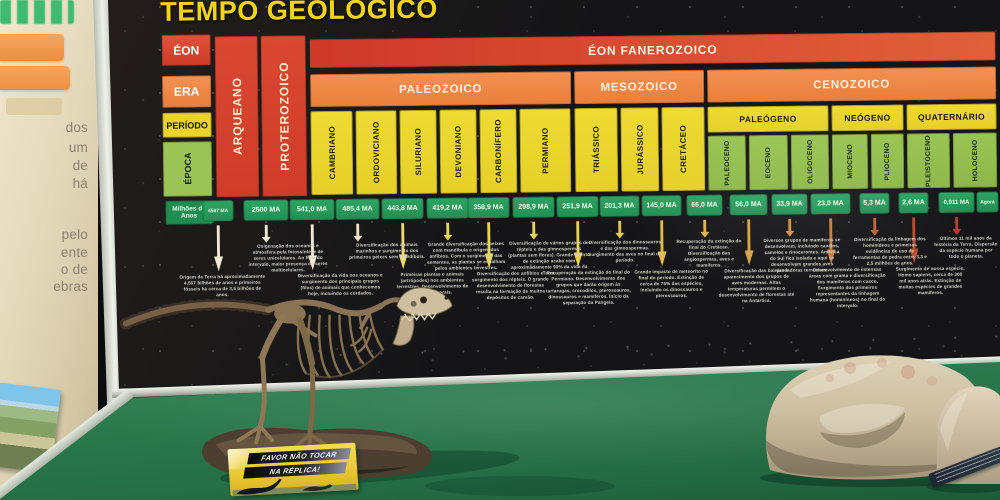 Image resolution: width=1000 pixels, height=500 pixels. Describe the element at coordinates (652, 50) in the screenshot. I see `phanerozoic-eon-bar: ÉON FANEROZOICO` at that location.